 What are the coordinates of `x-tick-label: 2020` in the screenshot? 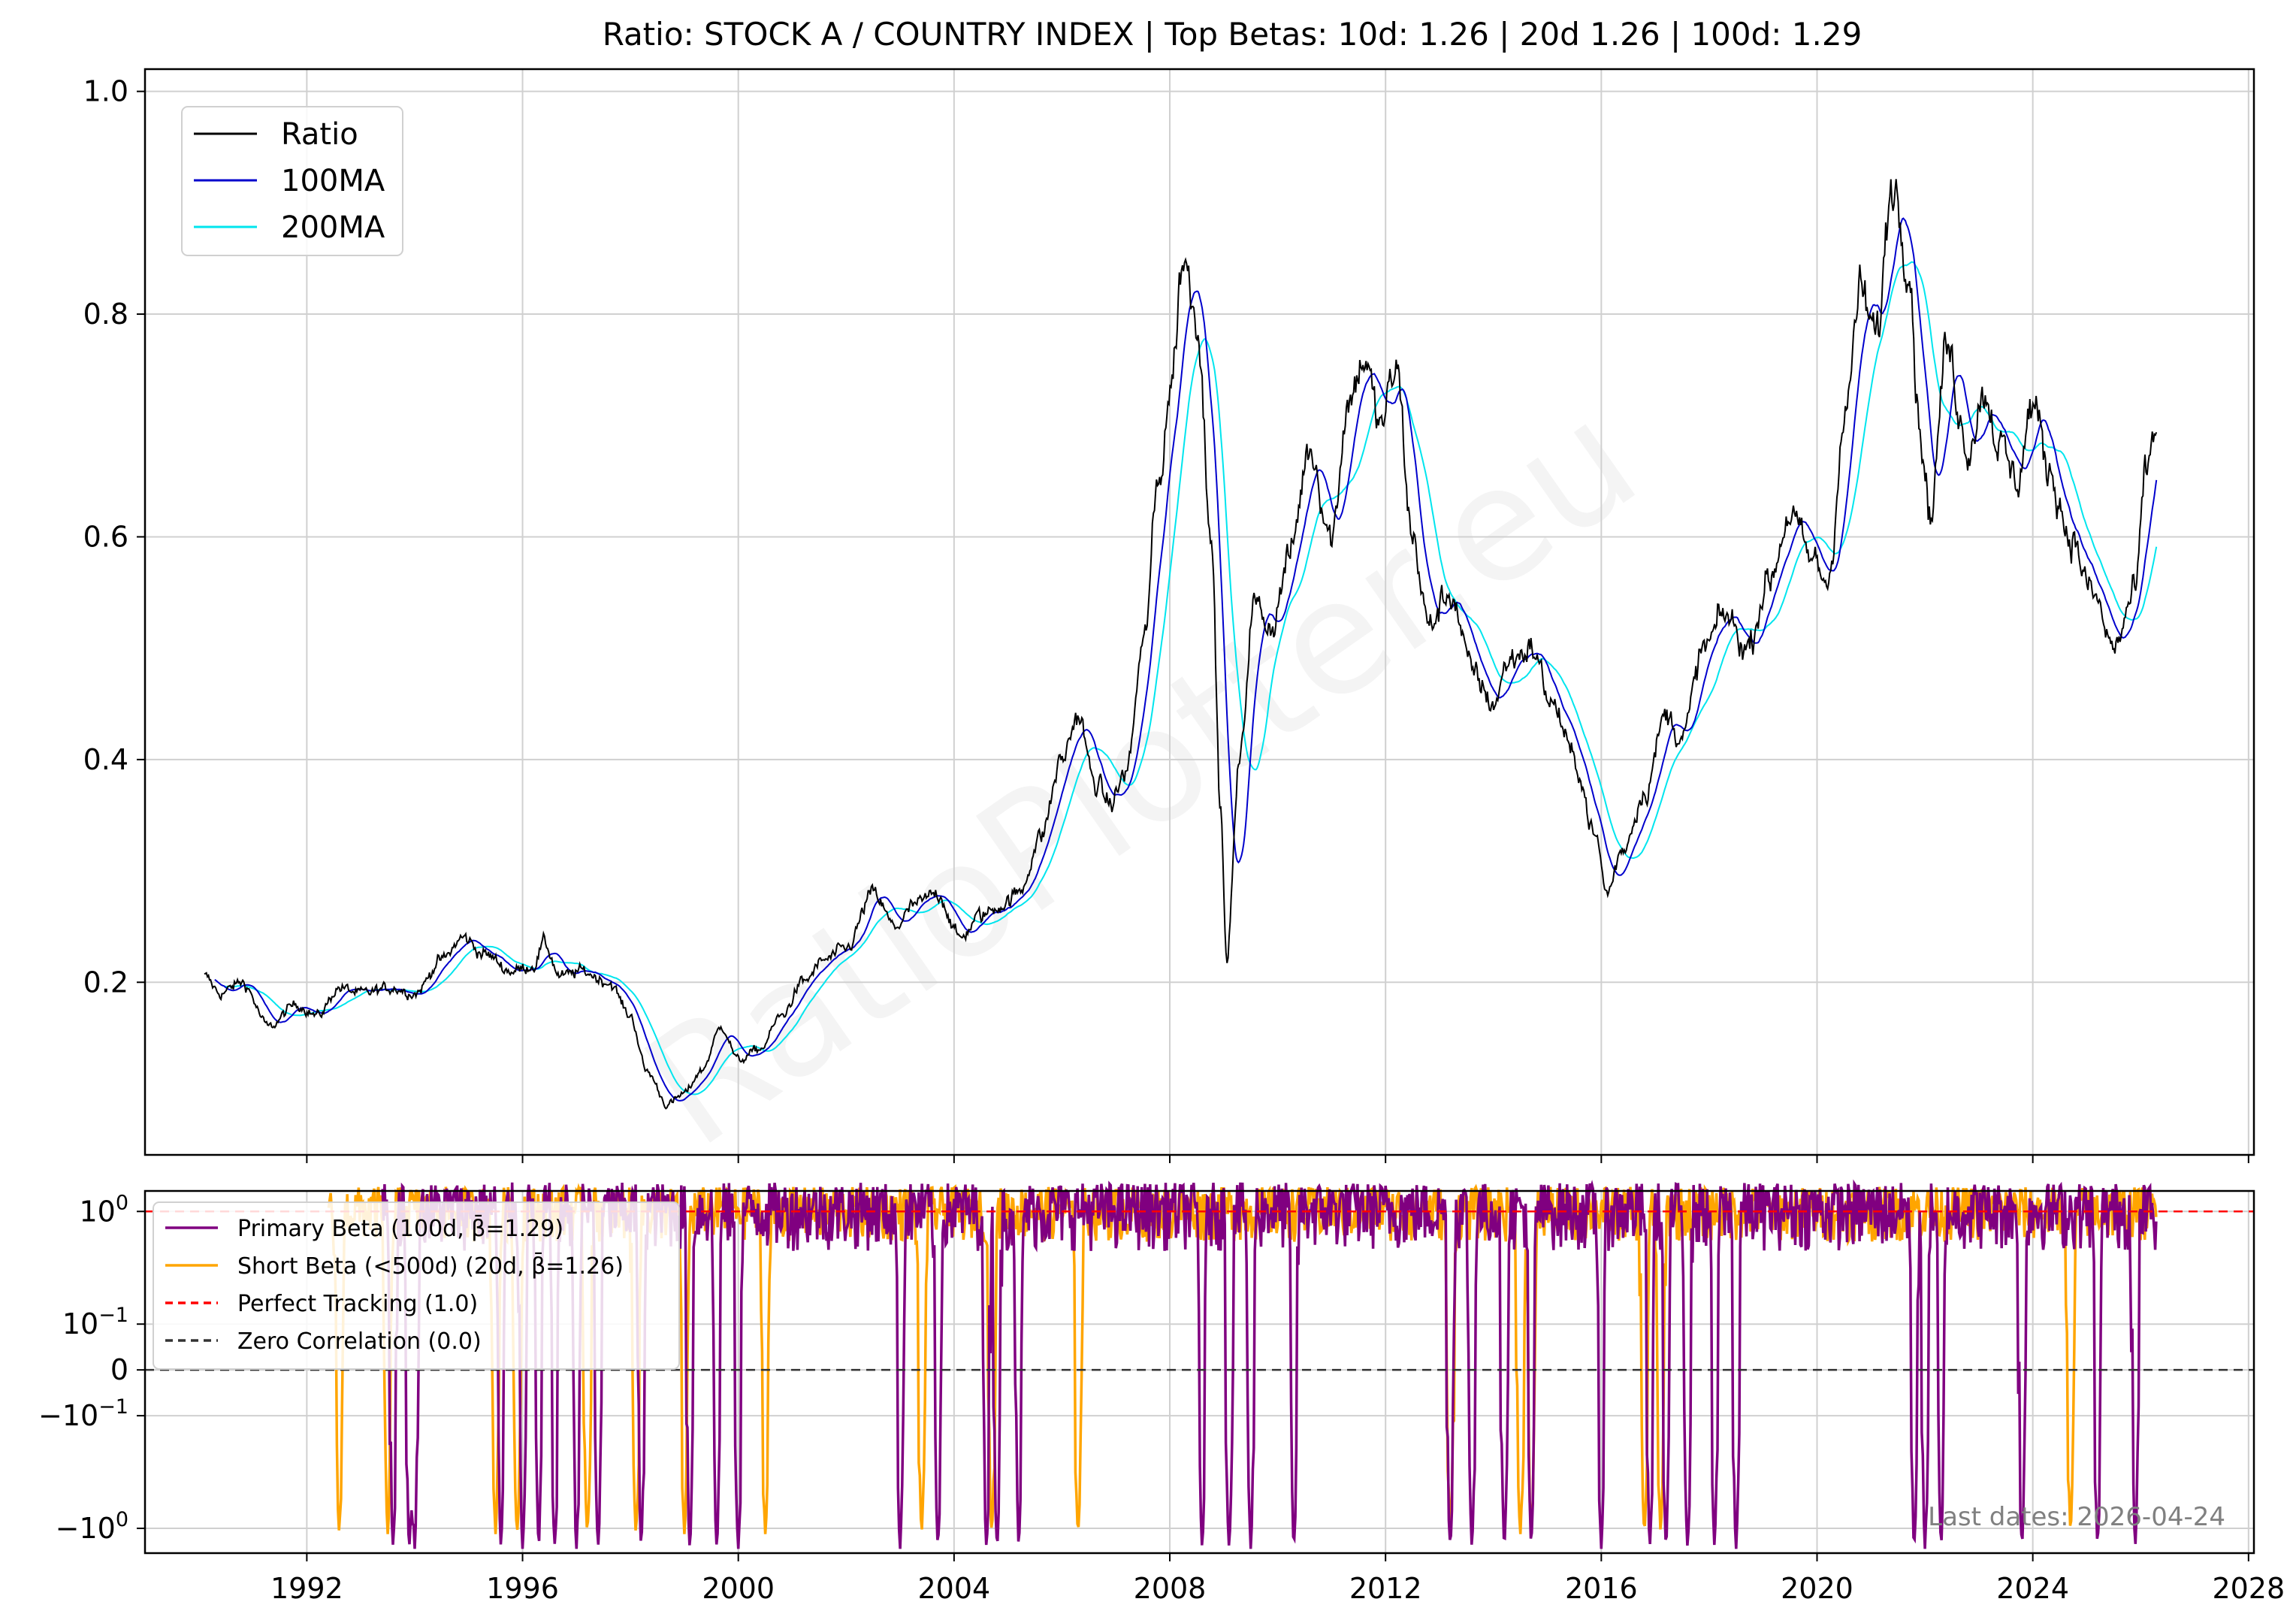 It's located at (1817, 1588).